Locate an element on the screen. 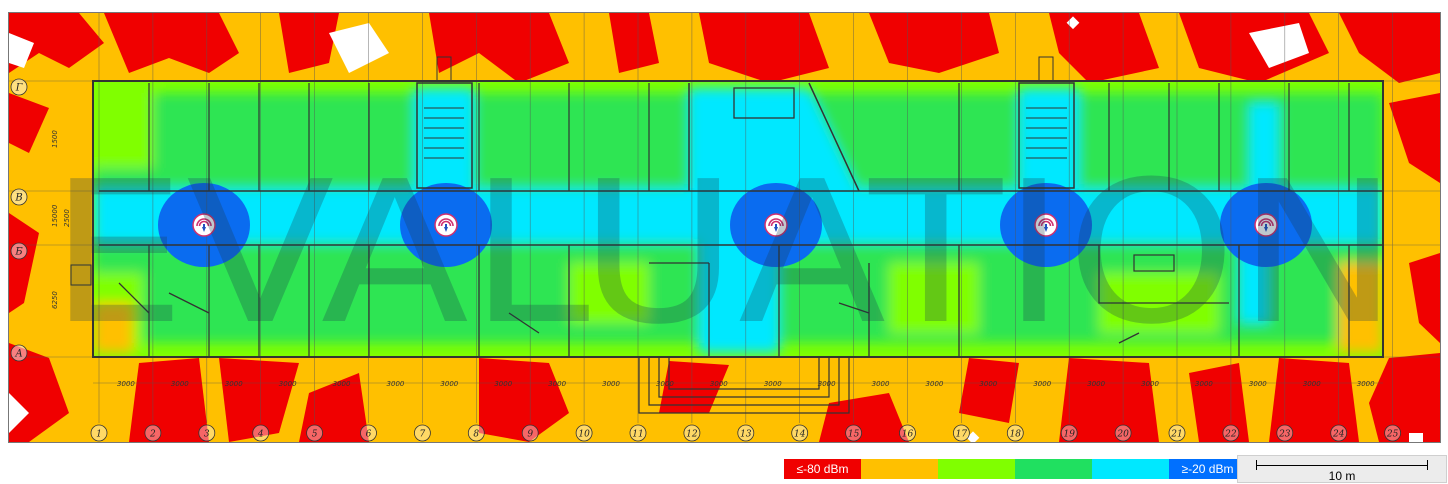 The image size is (1448, 484). row-label: Б is located at coordinates (19, 251).